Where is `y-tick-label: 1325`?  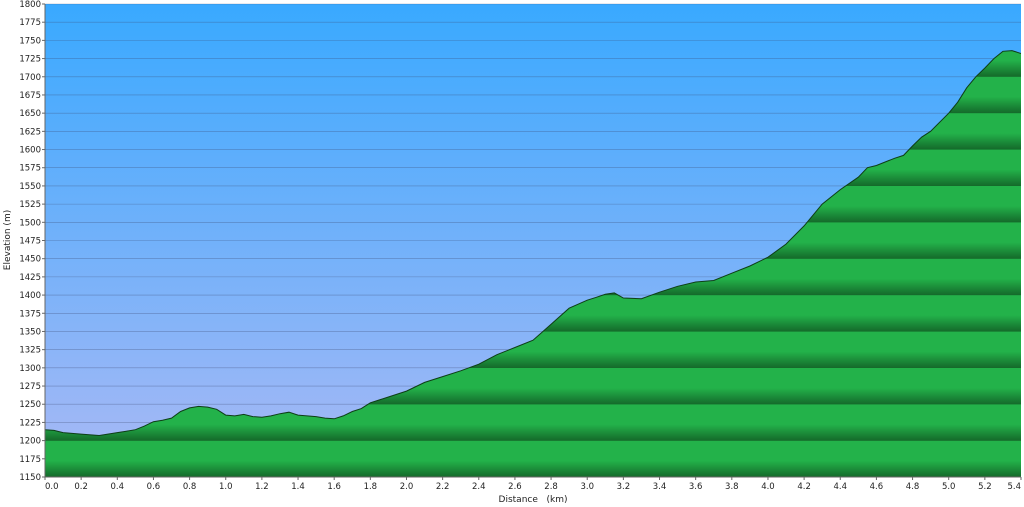
y-tick-label: 1325 is located at coordinates (30, 351).